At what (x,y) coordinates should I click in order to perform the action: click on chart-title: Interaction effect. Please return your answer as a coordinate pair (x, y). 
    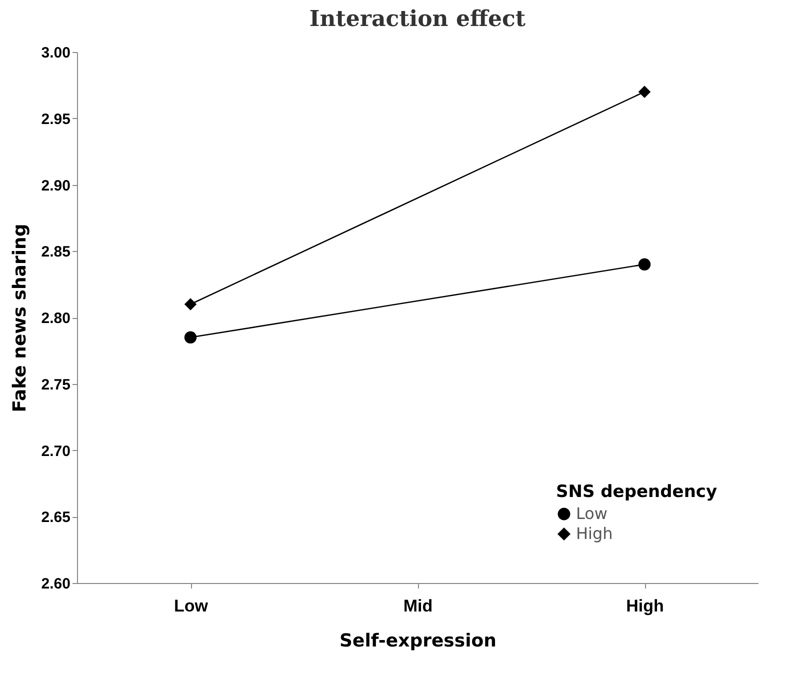
    Looking at the image, I should click on (417, 19).